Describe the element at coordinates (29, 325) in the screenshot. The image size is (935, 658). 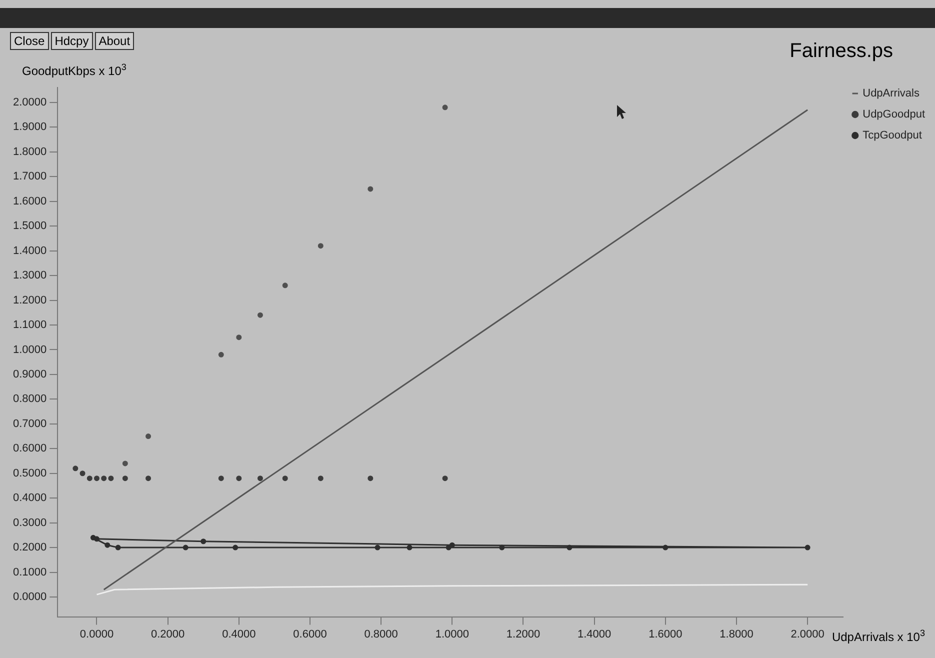
I see `y-tick-label: 1.1000` at that location.